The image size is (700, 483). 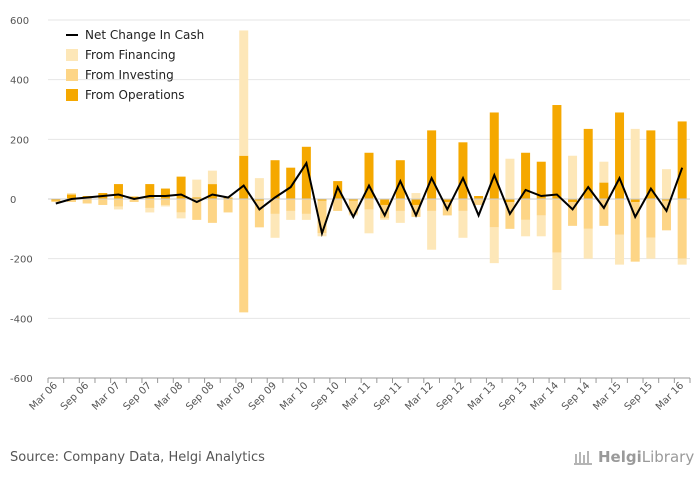 I want to click on x-tick-label: Sep 10, so click(x=325, y=396).